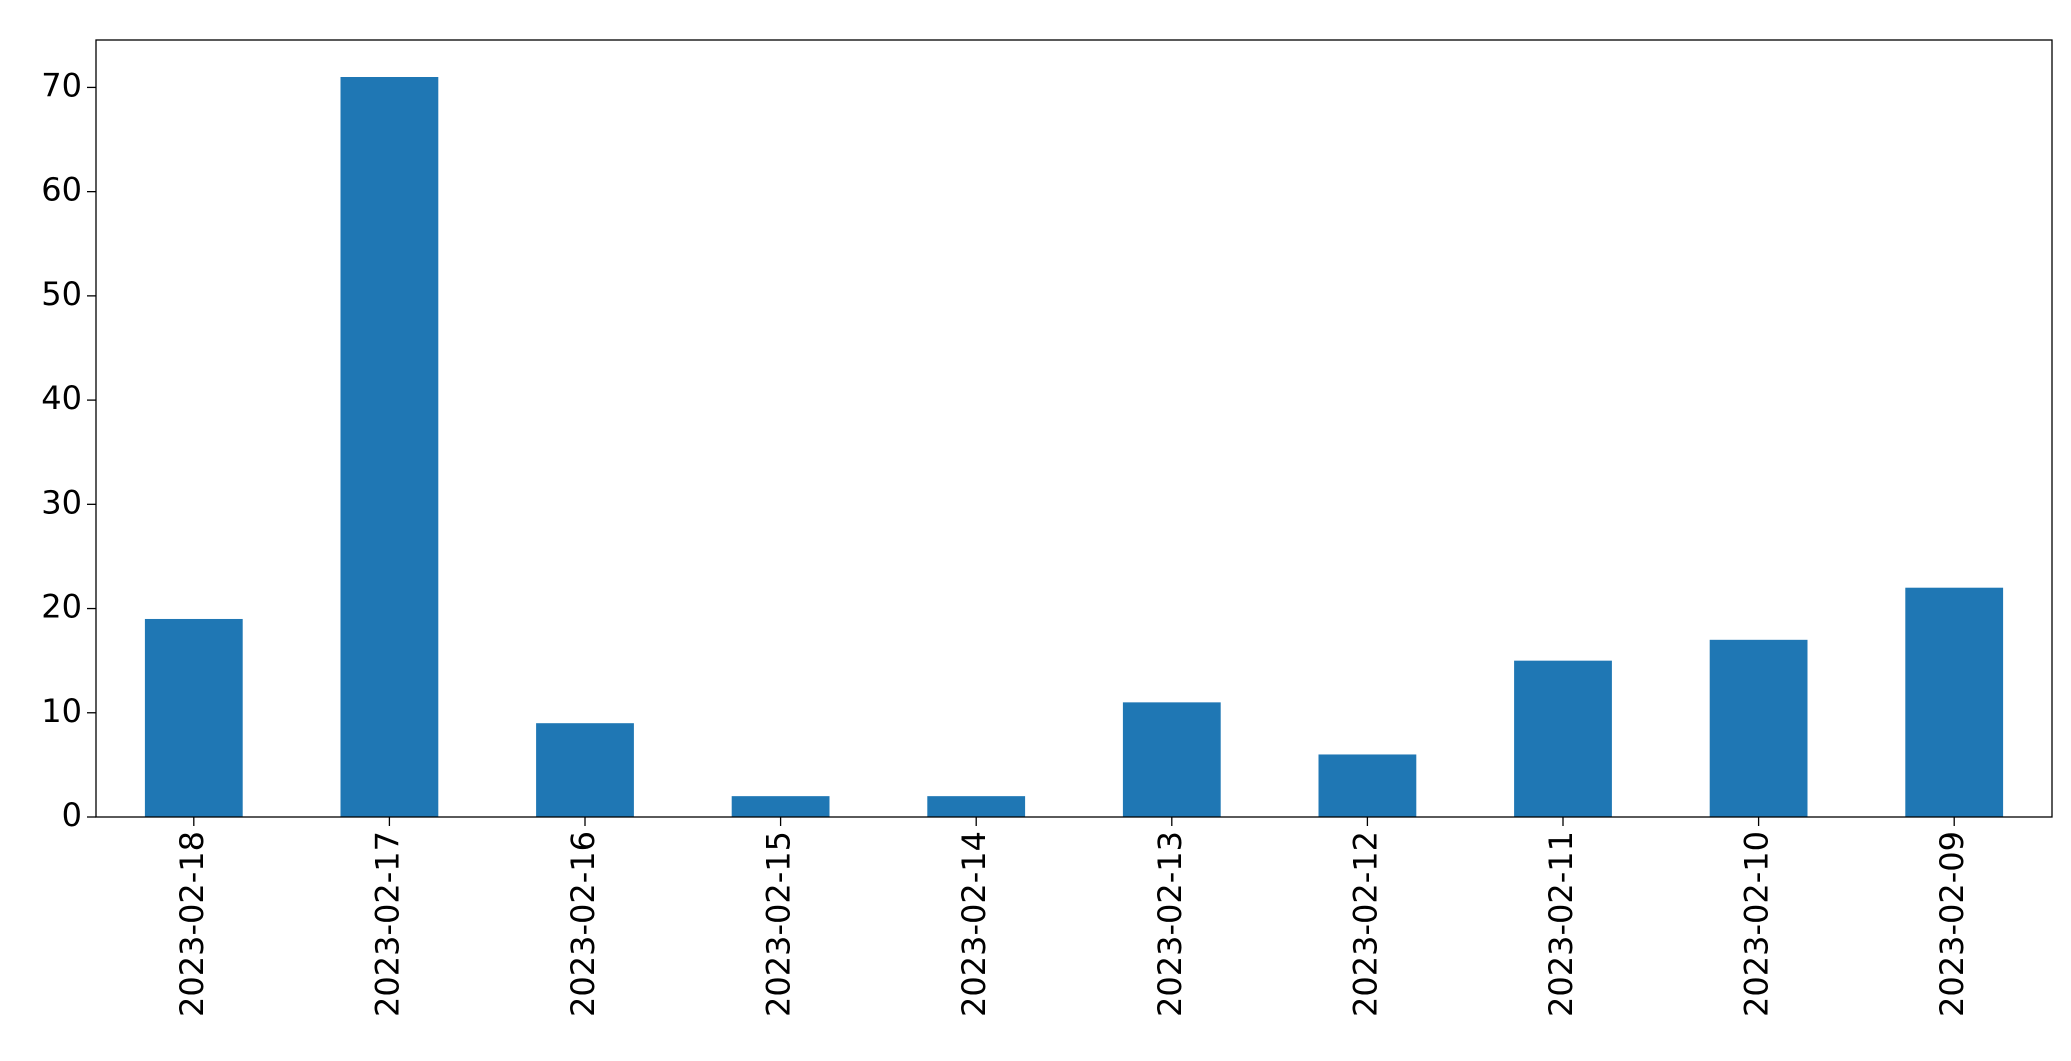 The width and height of the screenshot is (2071, 1061). I want to click on y-tick-label: 40, so click(61, 398).